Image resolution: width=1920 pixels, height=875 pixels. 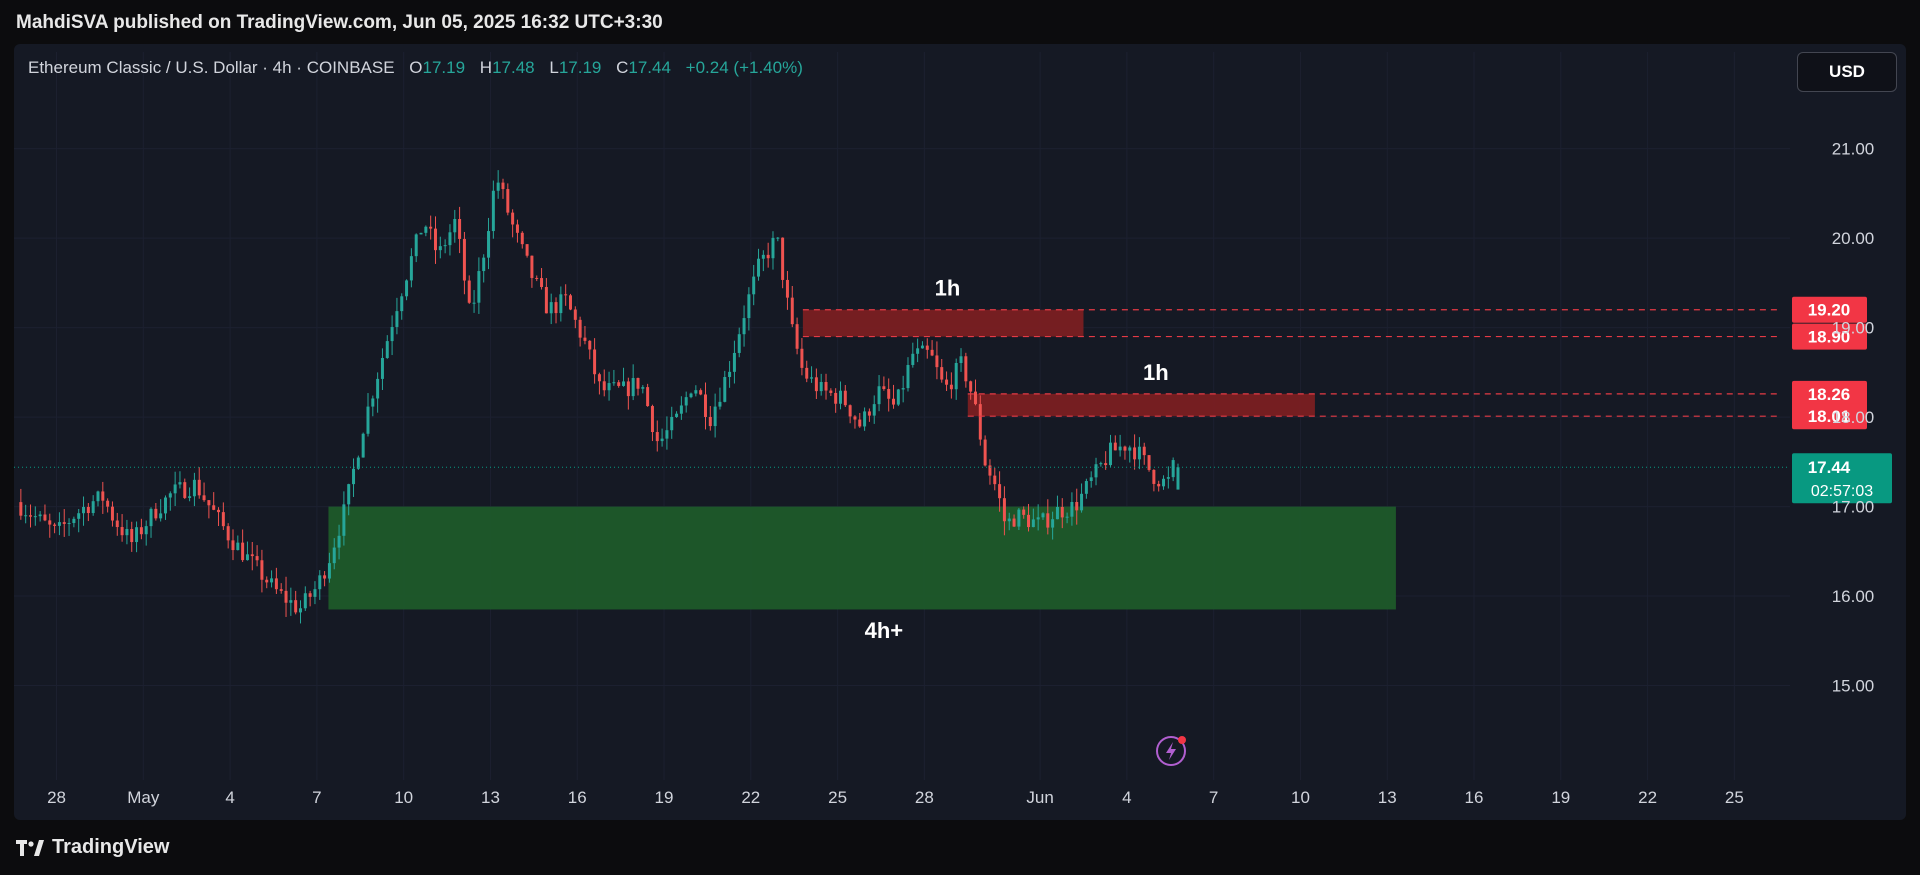 What do you see at coordinates (1853, 507) in the screenshot?
I see `y-tick-label: 17.00` at bounding box center [1853, 507].